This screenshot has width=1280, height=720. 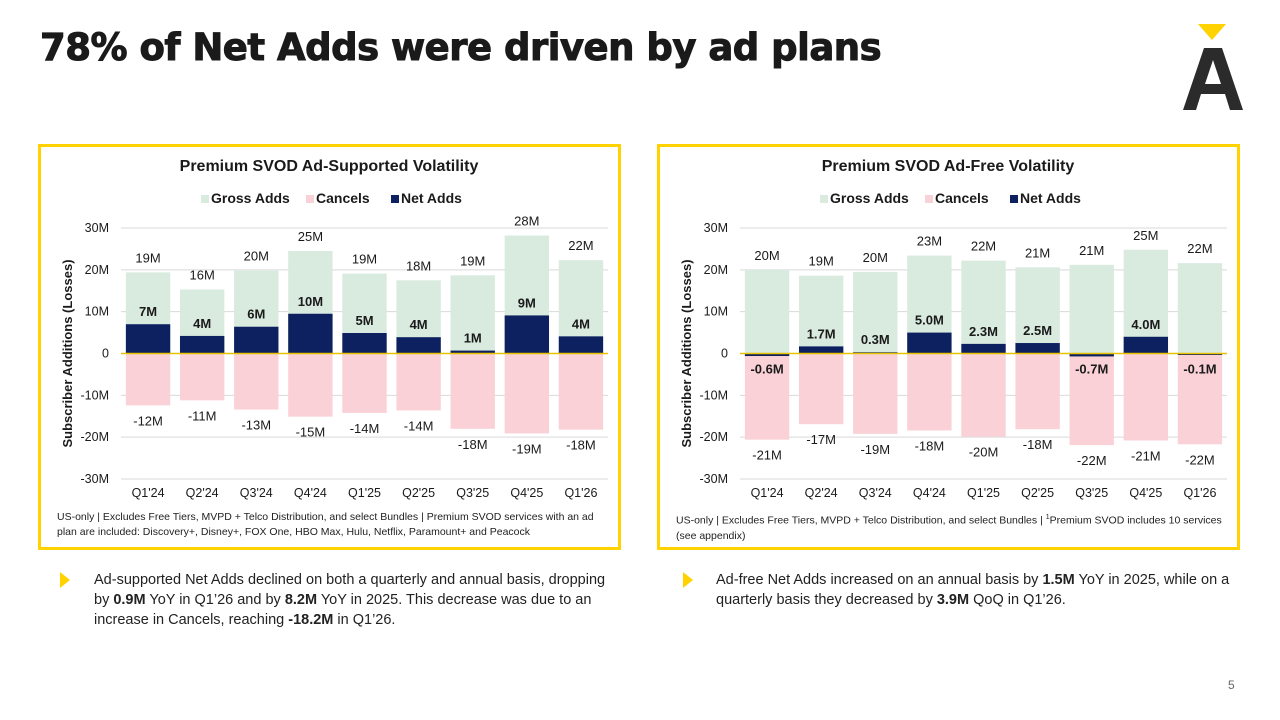 What do you see at coordinates (310, 301) in the screenshot?
I see `net-adds-label: 10M` at bounding box center [310, 301].